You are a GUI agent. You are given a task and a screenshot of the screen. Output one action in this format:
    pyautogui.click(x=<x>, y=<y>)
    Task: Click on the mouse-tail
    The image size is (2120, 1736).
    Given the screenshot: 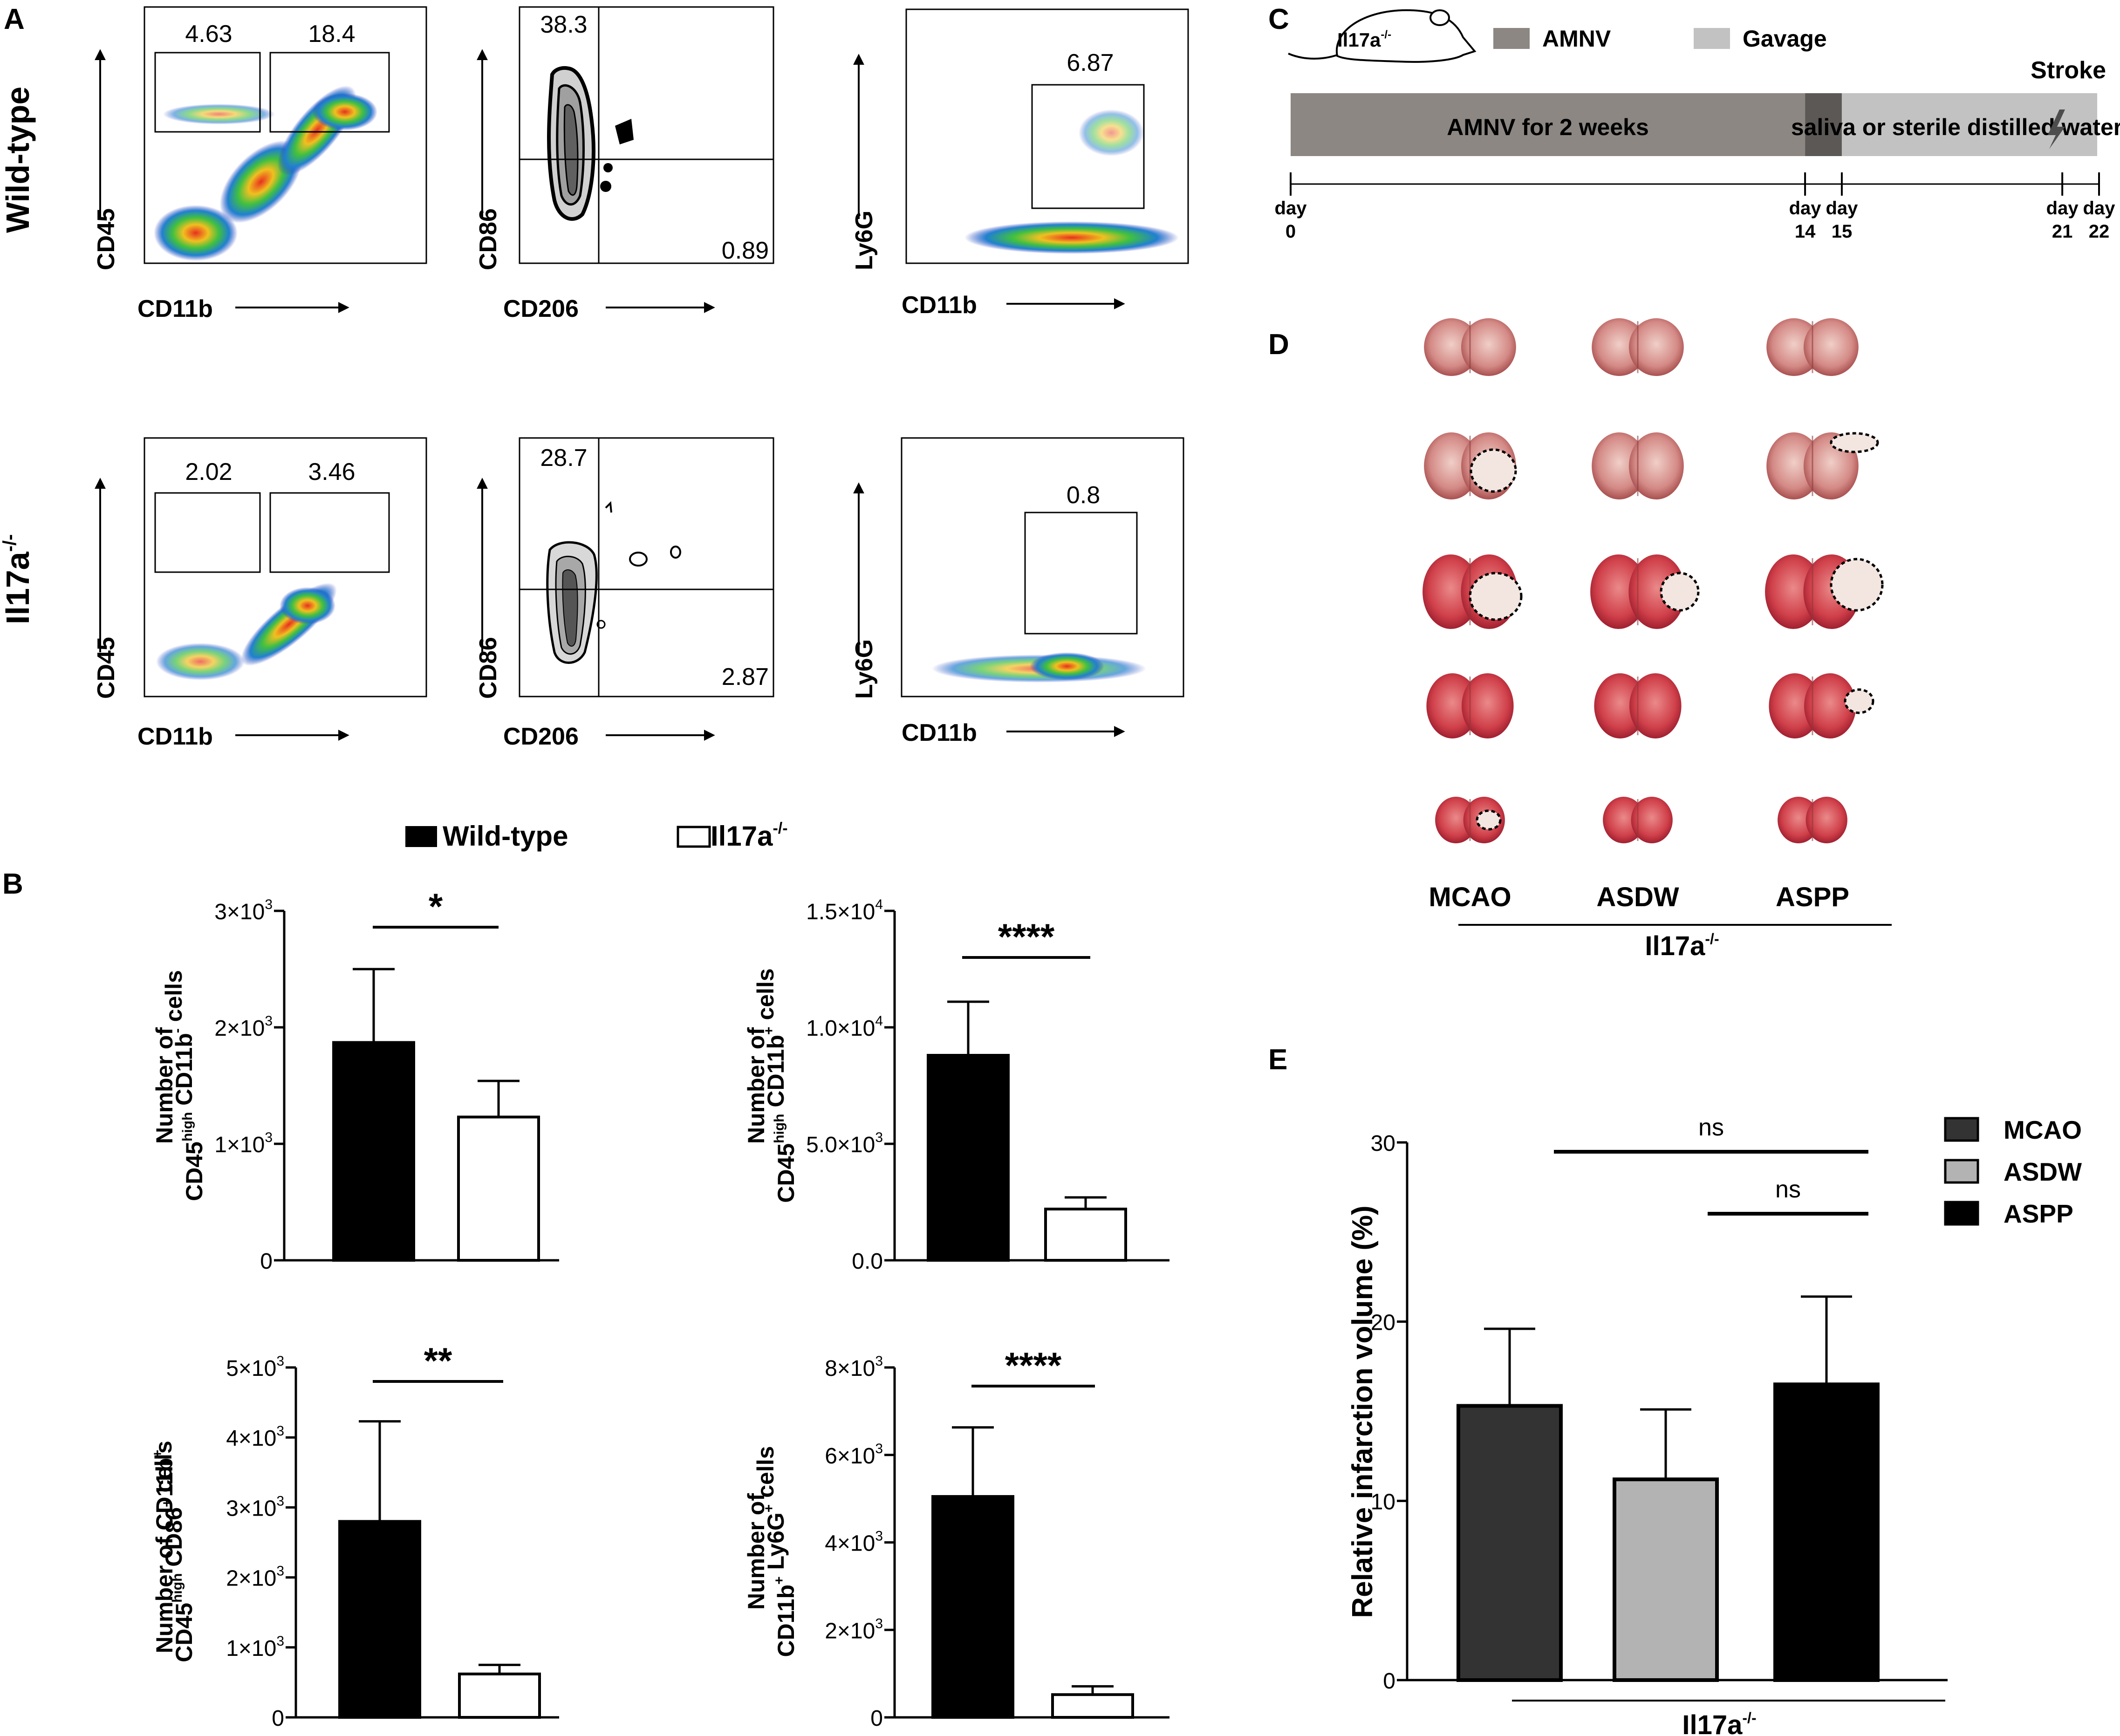 What is the action you would take?
    pyautogui.click(x=1313, y=56)
    